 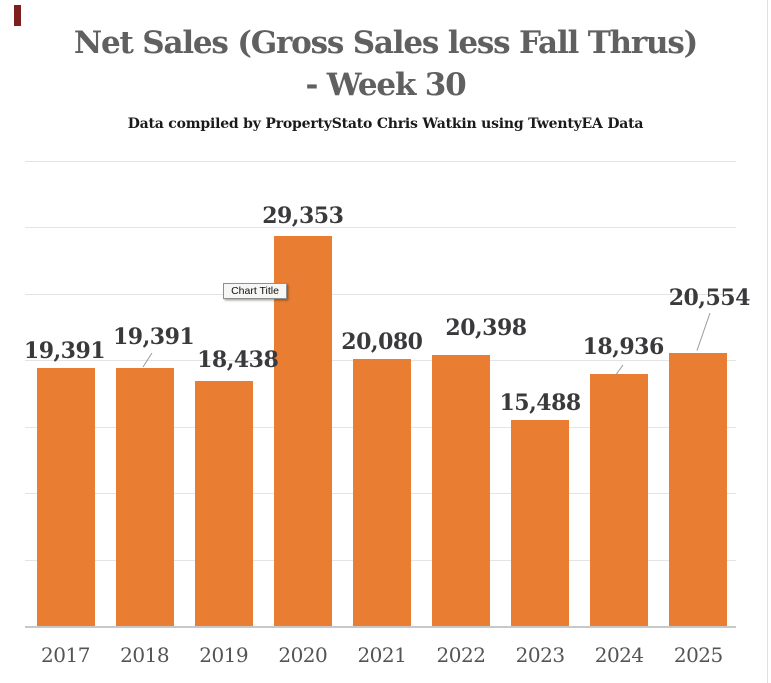 I want to click on bar-2017, so click(x=65, y=497).